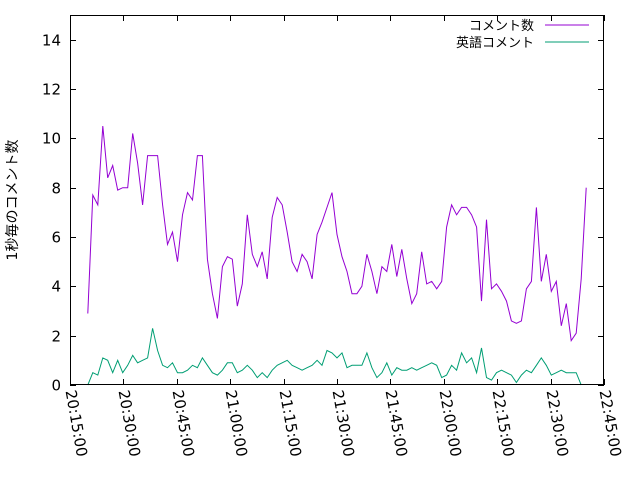 Image resolution: width=640 pixels, height=480 pixels. I want to click on x-tick-label: 20:30:00, so click(129, 423).